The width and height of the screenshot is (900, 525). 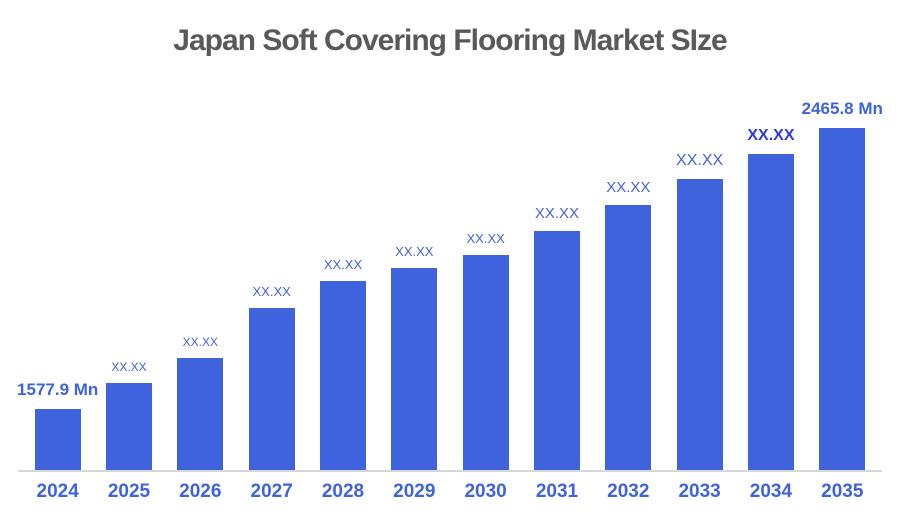 What do you see at coordinates (771, 491) in the screenshot?
I see `x-tick-label: 2034` at bounding box center [771, 491].